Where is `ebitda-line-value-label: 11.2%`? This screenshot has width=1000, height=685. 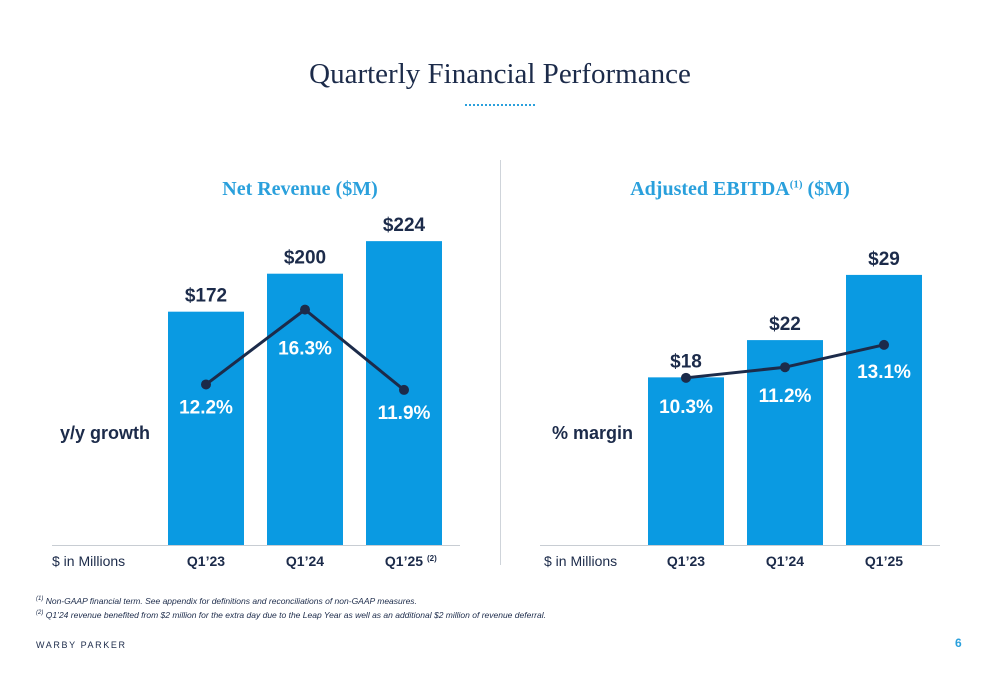
ebitda-line-value-label: 11.2% is located at coordinates (785, 396).